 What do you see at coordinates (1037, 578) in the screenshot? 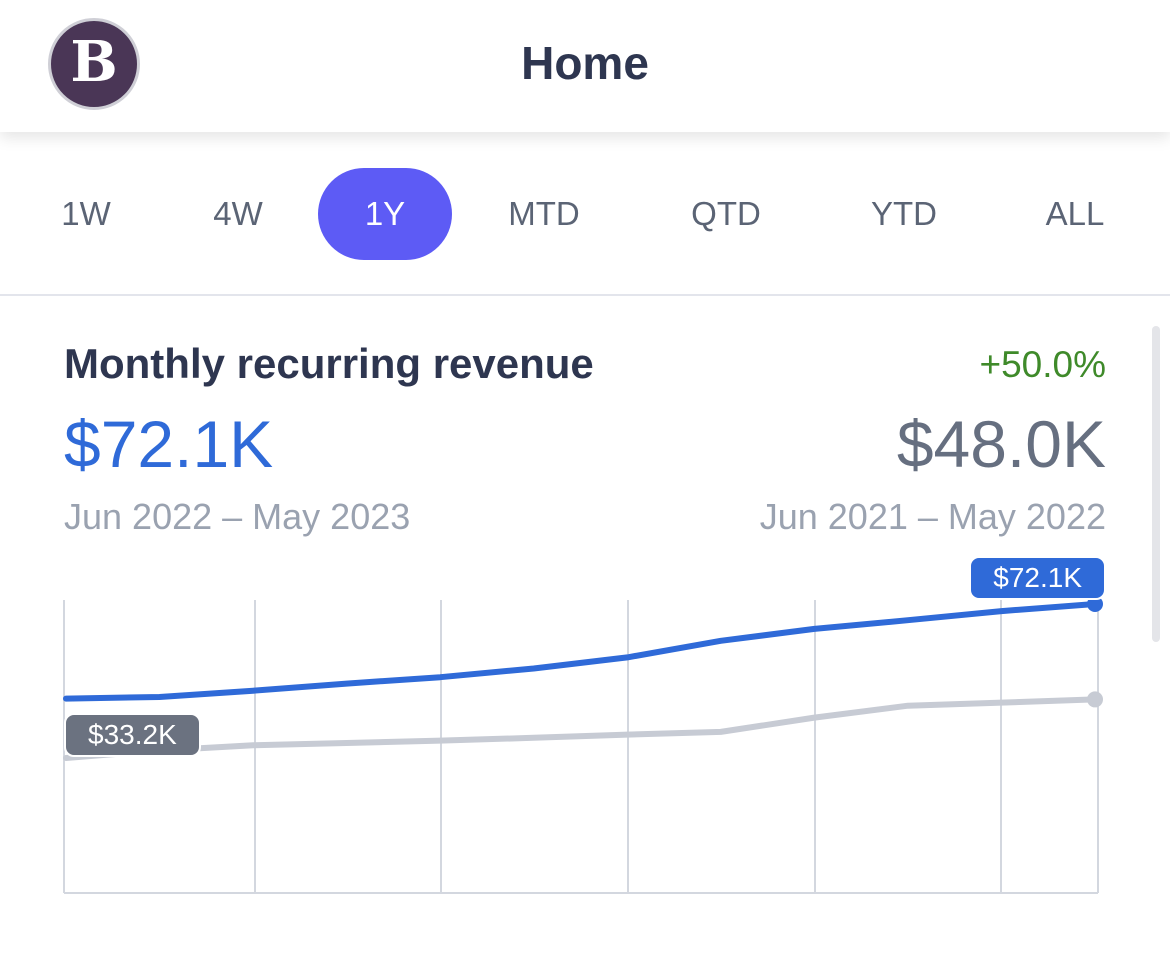
I see `current-end-value-label: $72.1K` at bounding box center [1037, 578].